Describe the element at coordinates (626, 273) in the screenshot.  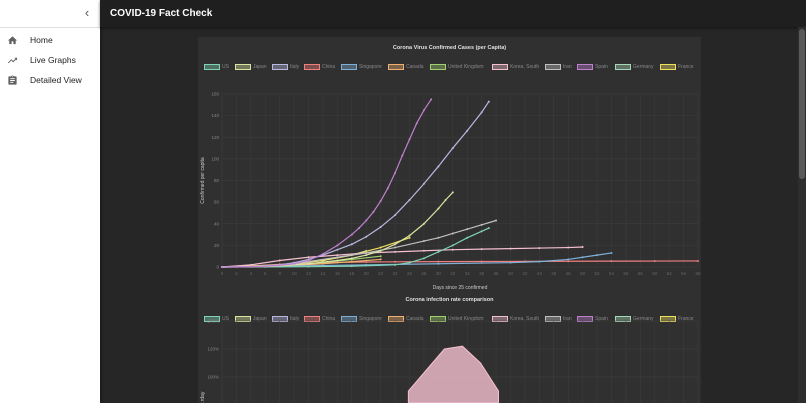
I see `x-tick-label: 56` at that location.